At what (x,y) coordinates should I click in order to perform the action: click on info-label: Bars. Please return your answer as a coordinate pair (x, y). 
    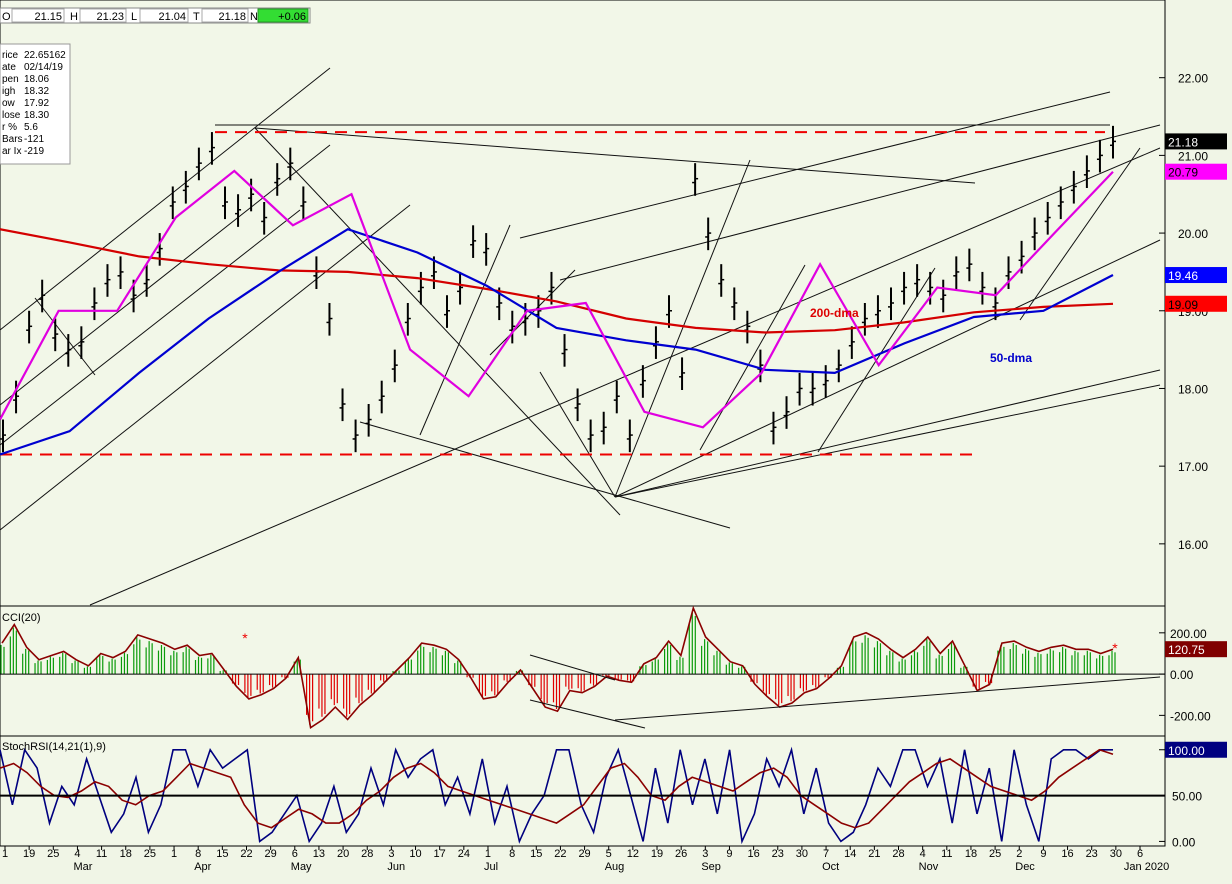
    Looking at the image, I should click on (12, 139).